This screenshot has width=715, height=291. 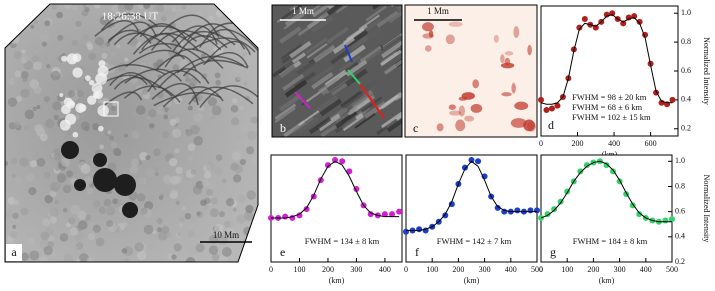 What do you see at coordinates (611, 117) in the screenshot?
I see `annotation: FWHM = 102 ± 15 km` at bounding box center [611, 117].